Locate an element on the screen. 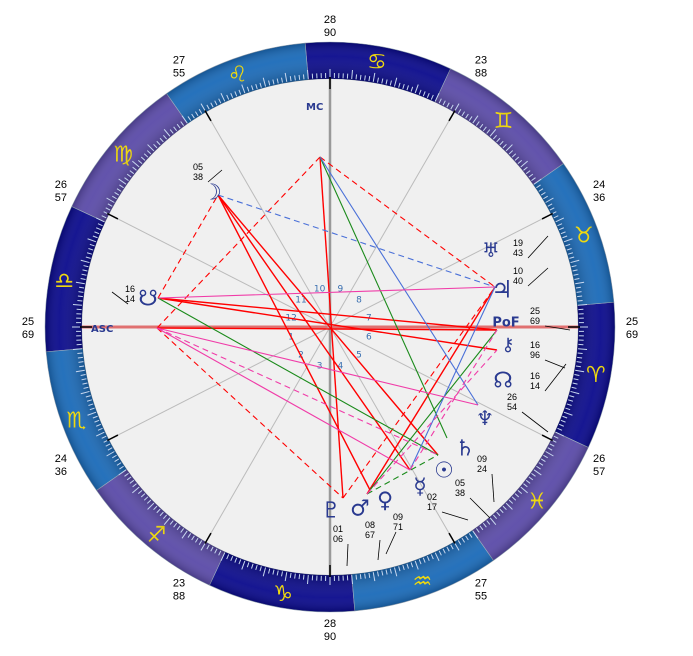 This screenshot has width=693, height=656. house-cusp-degree: 26 is located at coordinates (599, 459).